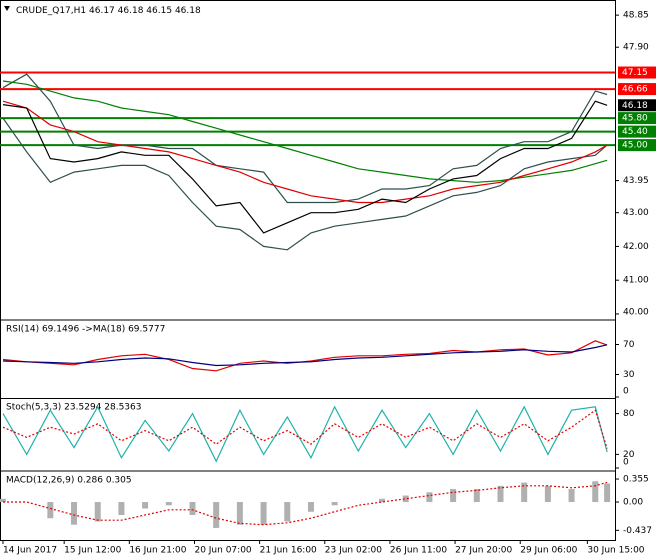  Describe the element at coordinates (633, 503) in the screenshot. I see `y-tick-label: 0.00` at that location.